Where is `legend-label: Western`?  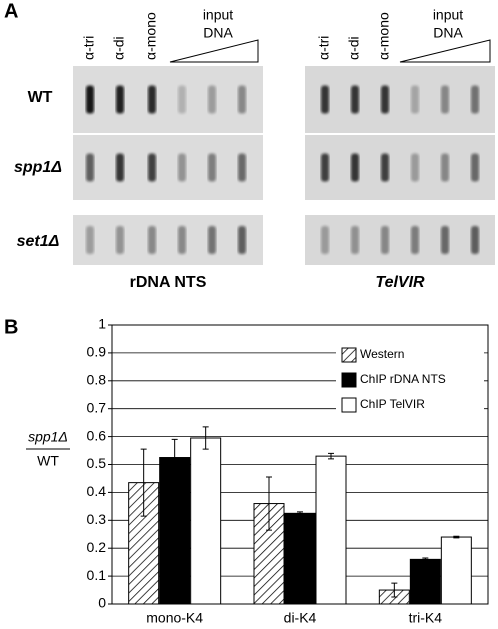 legend-label: Western is located at coordinates (382, 354).